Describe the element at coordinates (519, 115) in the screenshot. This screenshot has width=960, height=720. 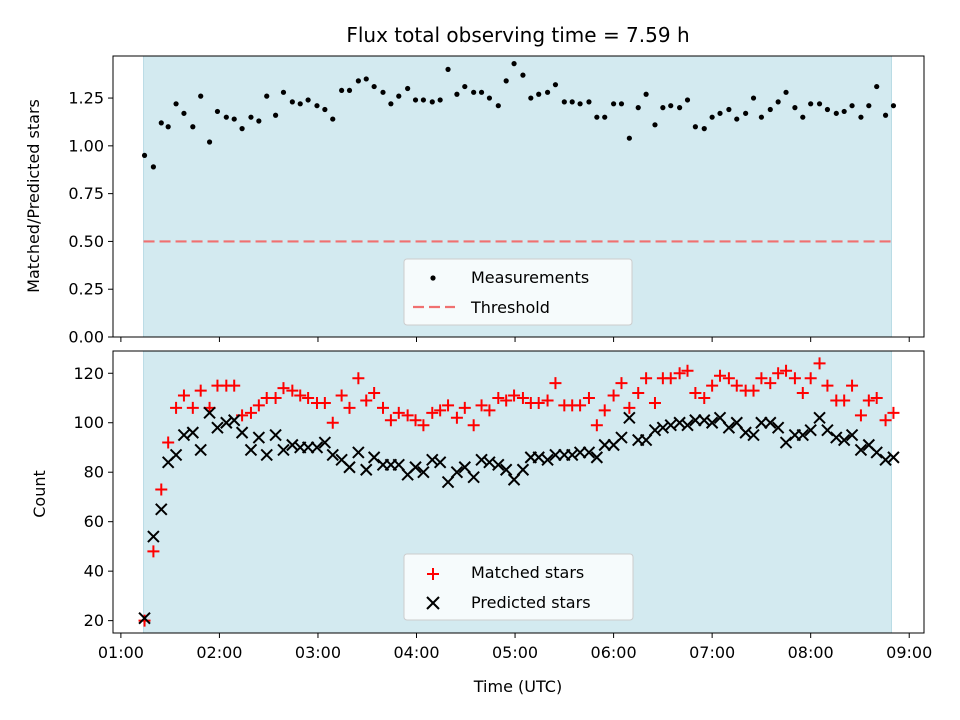
I see `measurement-points` at that location.